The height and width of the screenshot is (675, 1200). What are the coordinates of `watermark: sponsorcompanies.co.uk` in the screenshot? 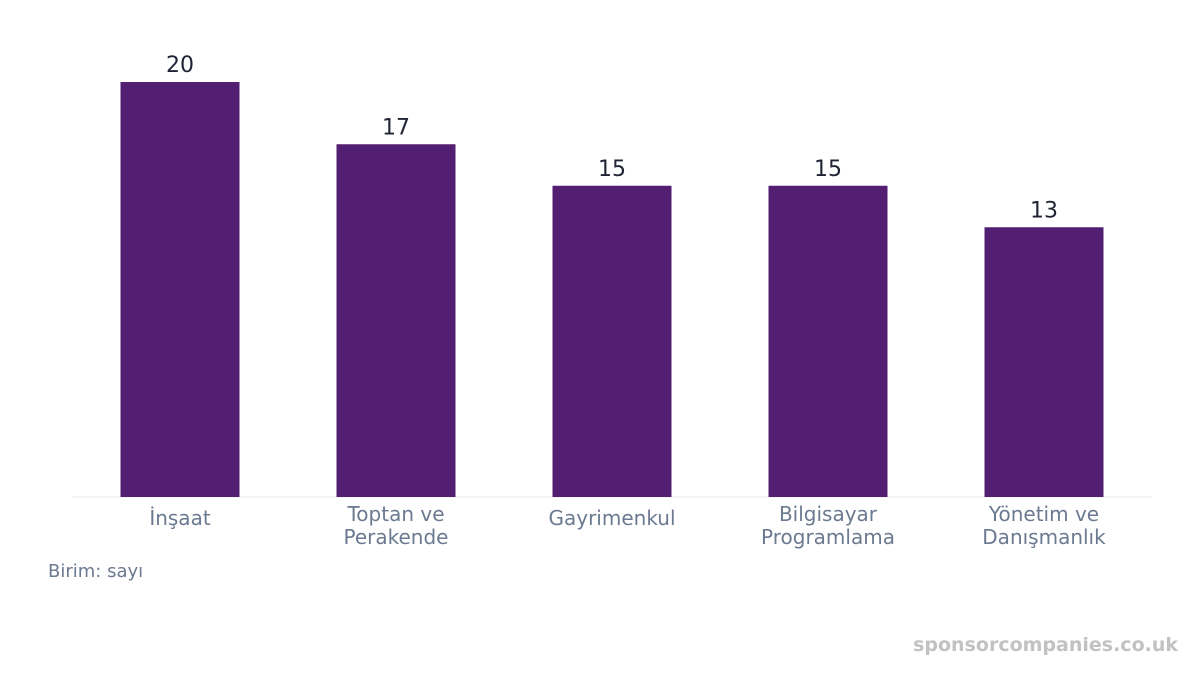 It's located at (1045, 645).